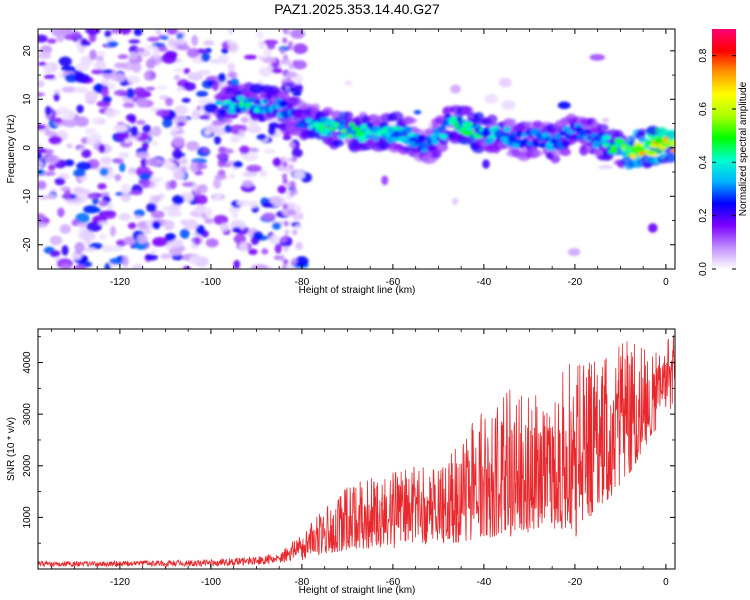 This screenshot has width=750, height=600. I want to click on x-tick-label: -60, so click(393, 582).